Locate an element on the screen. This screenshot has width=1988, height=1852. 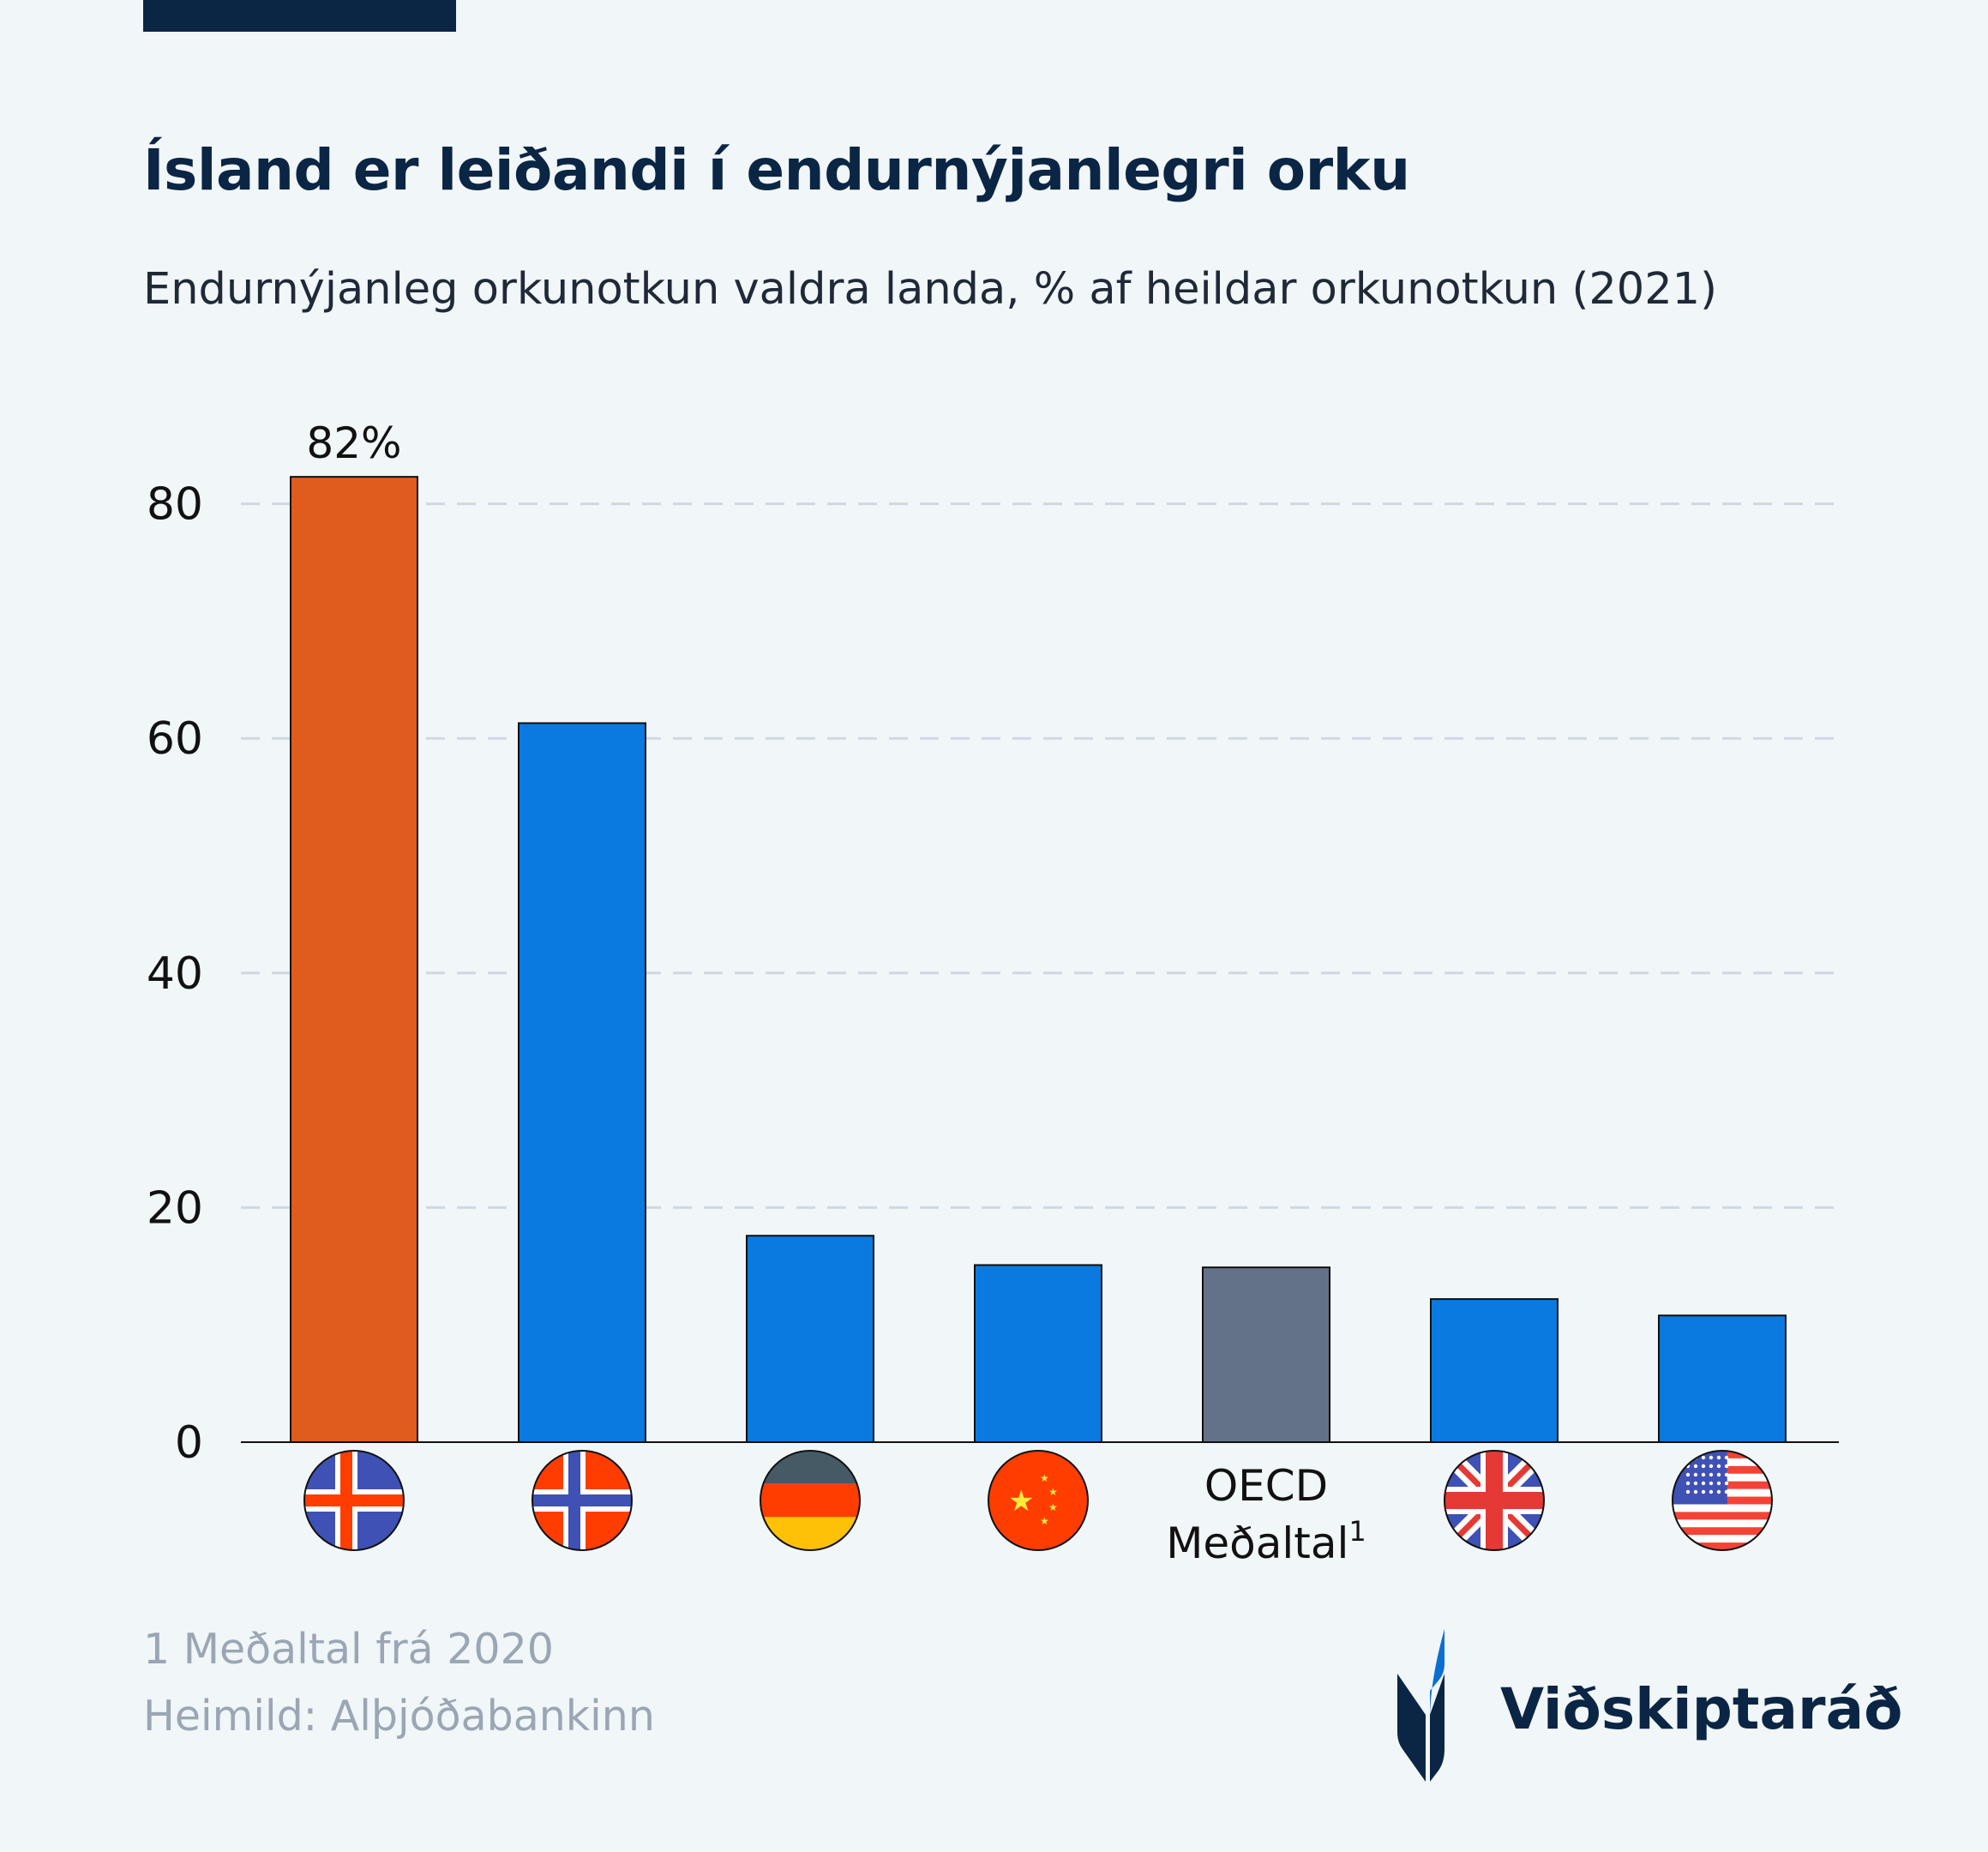
footnote-marker: 1 is located at coordinates (1357, 1531).